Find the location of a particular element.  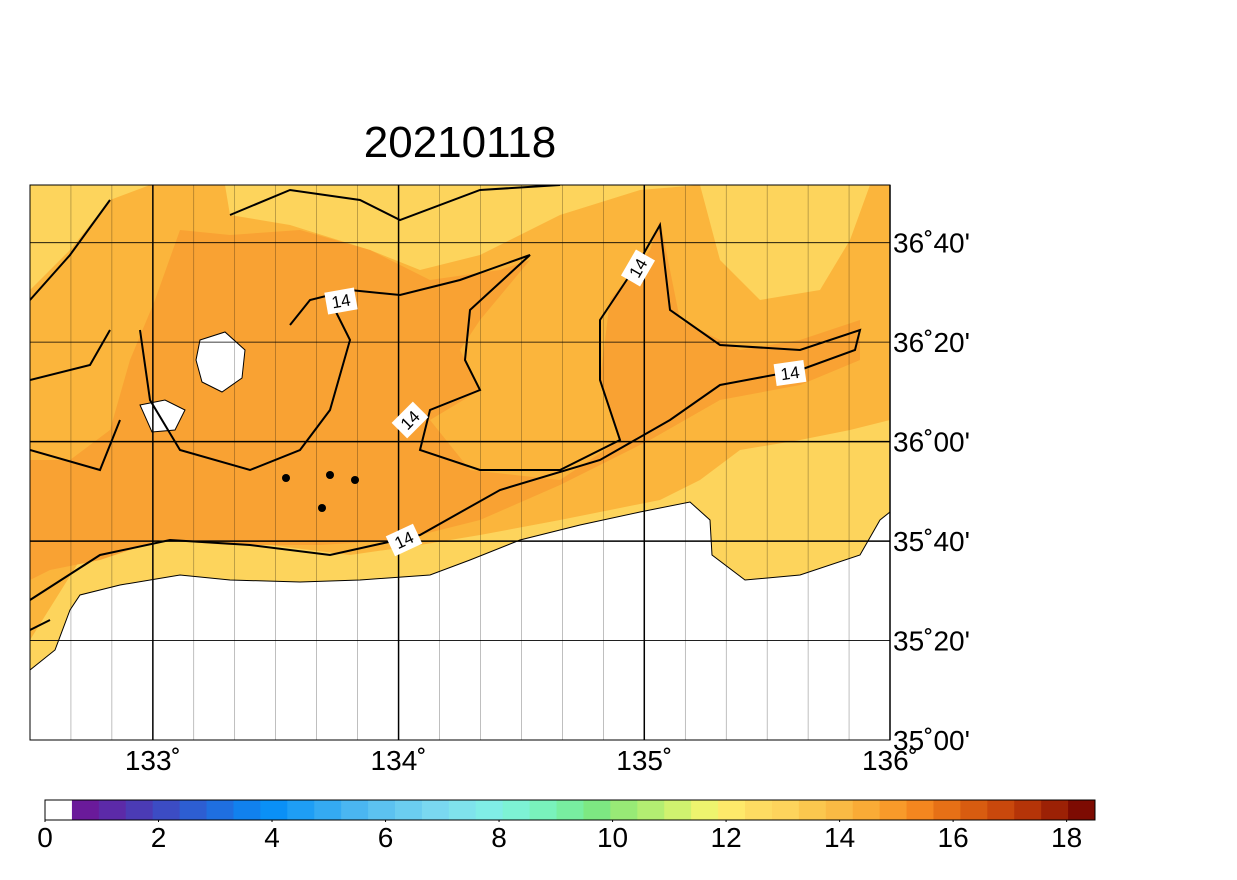

map-title: 20210118 is located at coordinates (460, 142).